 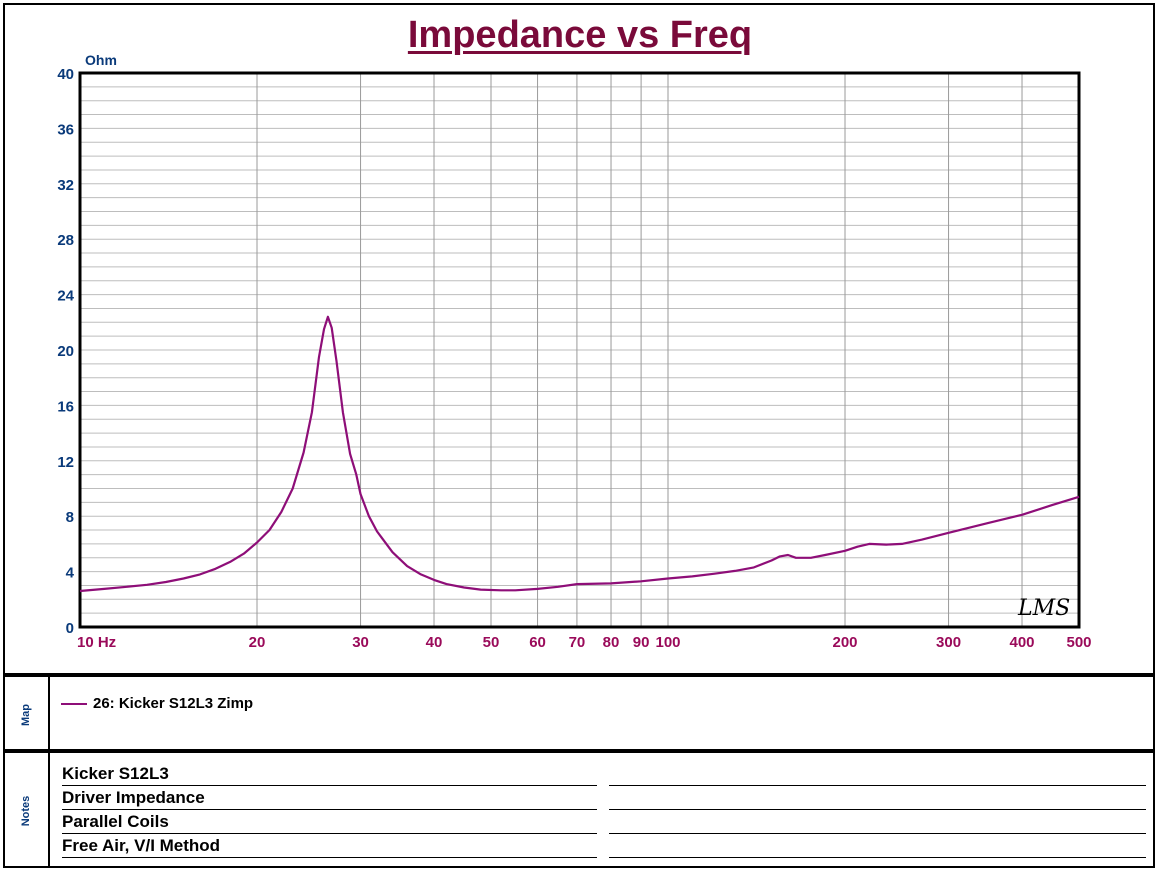 I want to click on x-tick-label: 70, so click(x=577, y=642).